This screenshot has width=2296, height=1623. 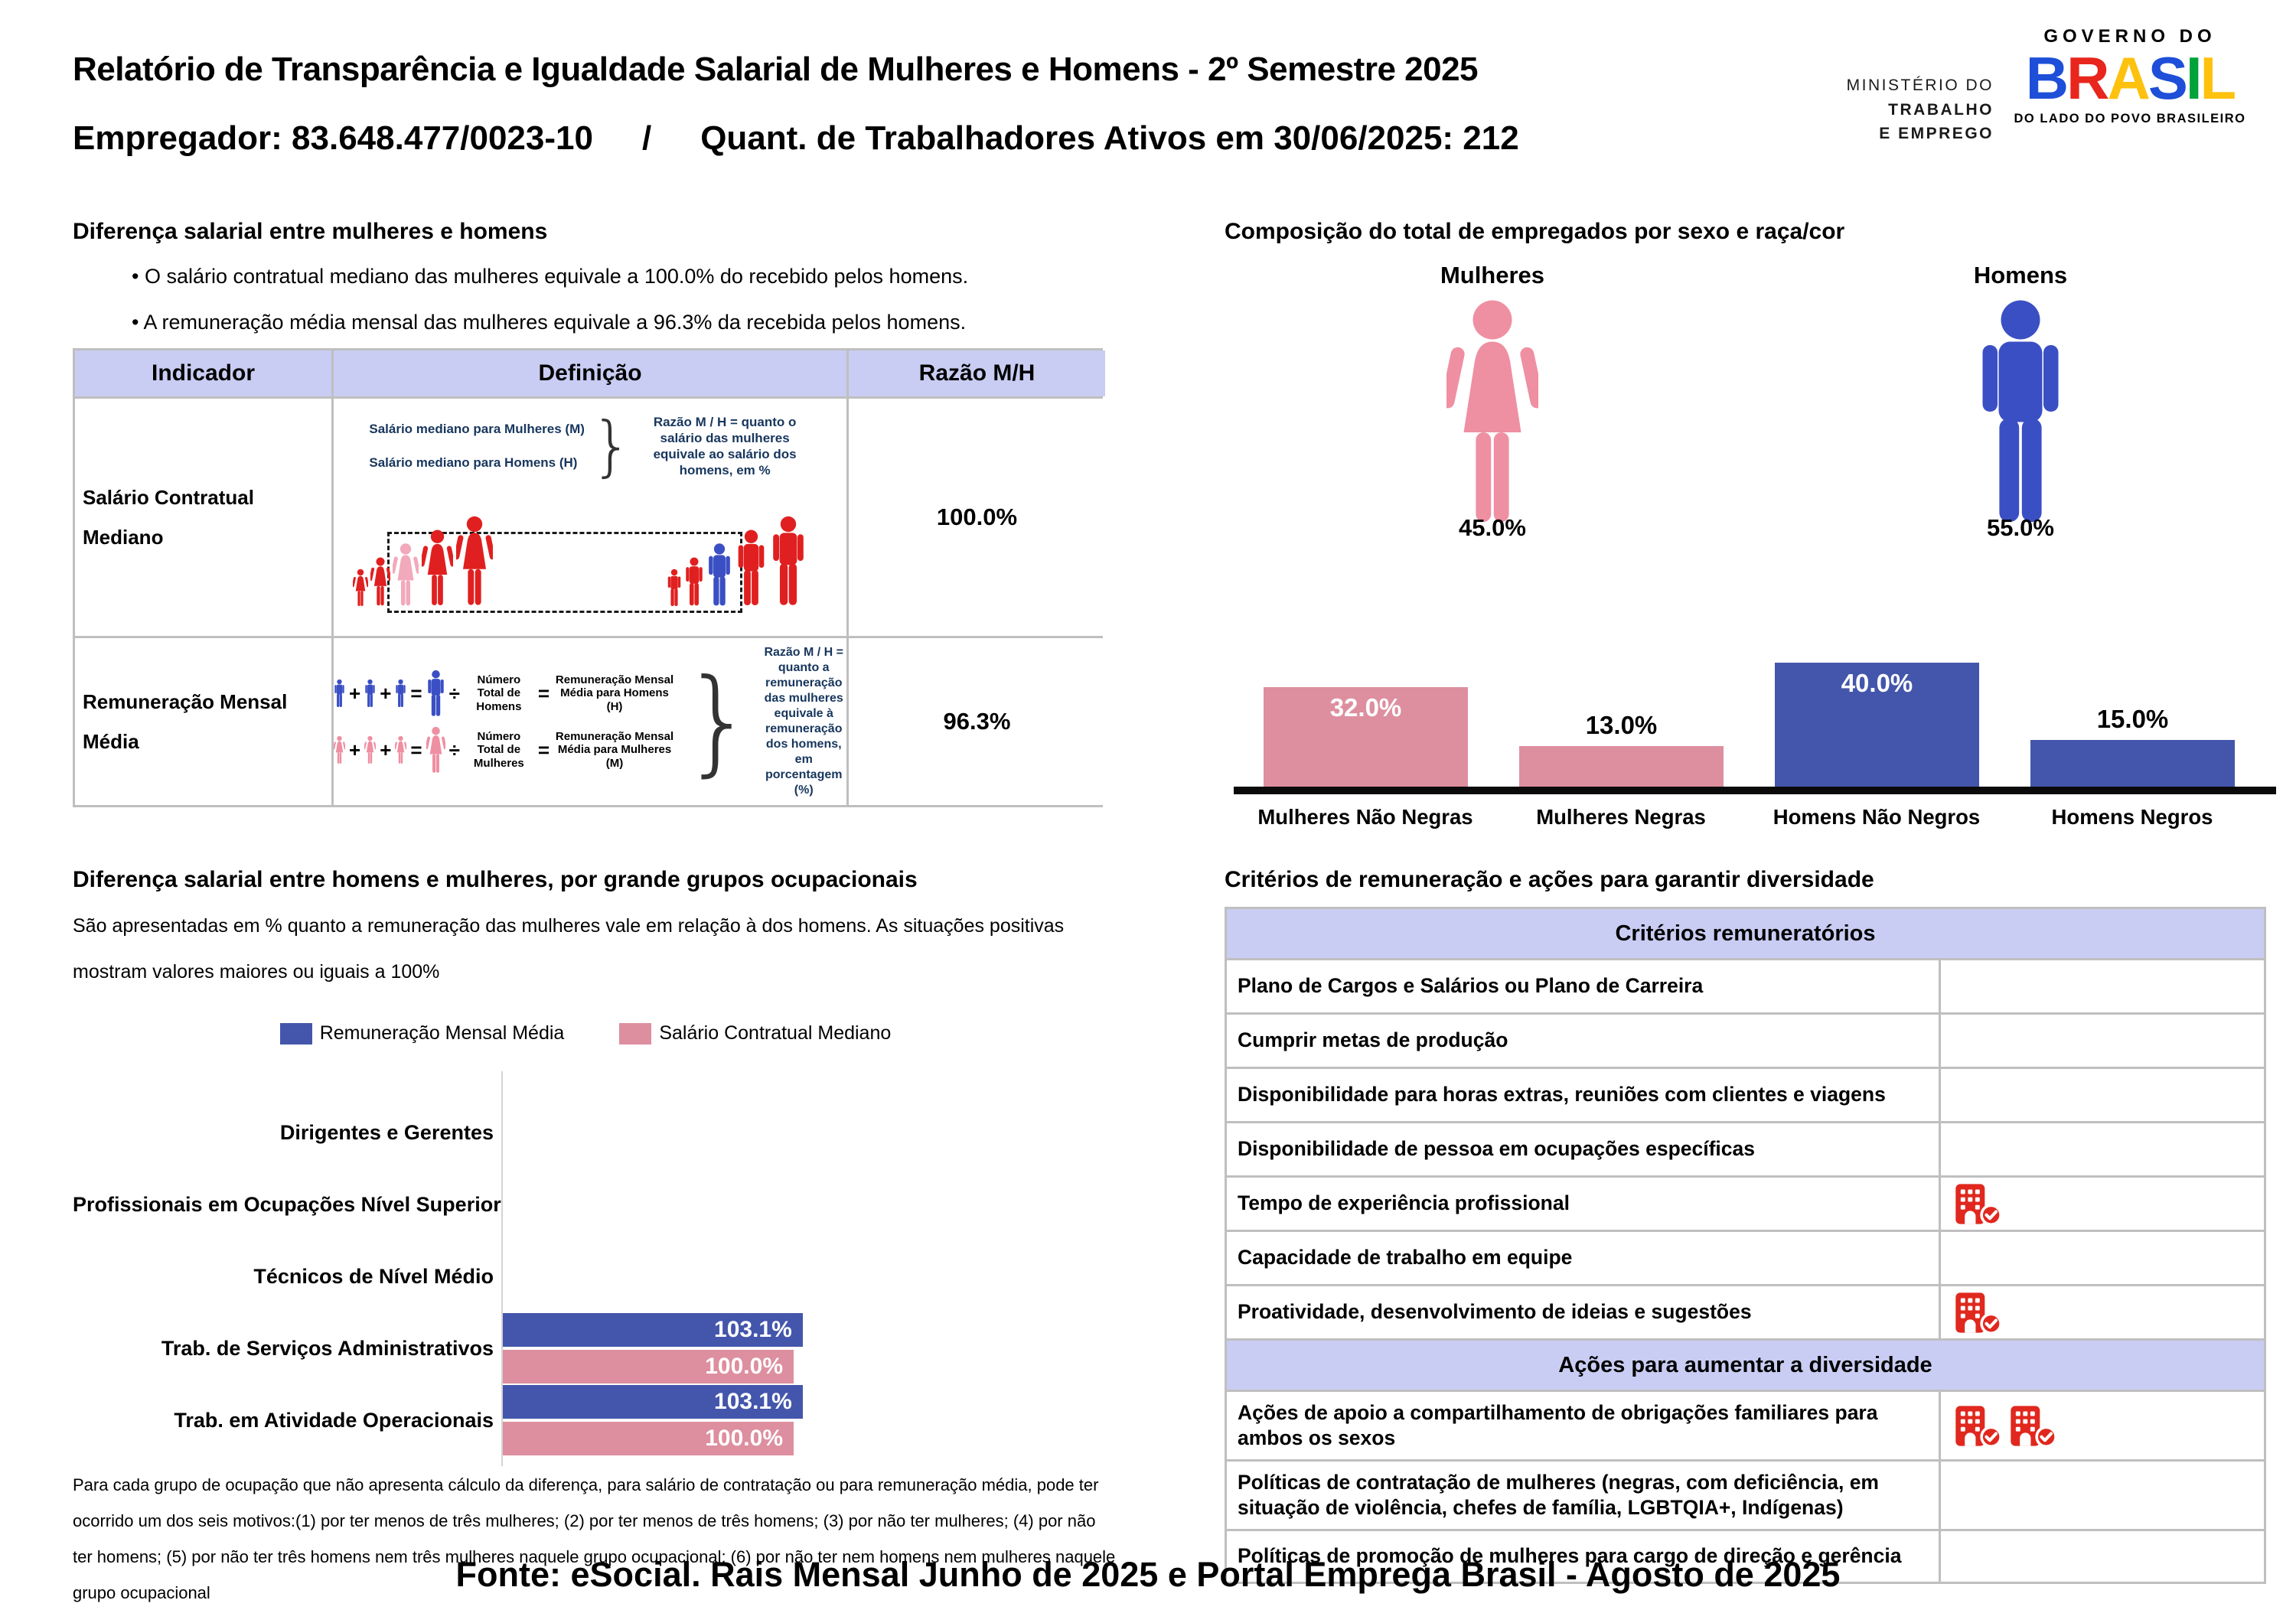 I want to click on brasil-letter: S, so click(x=2168, y=78).